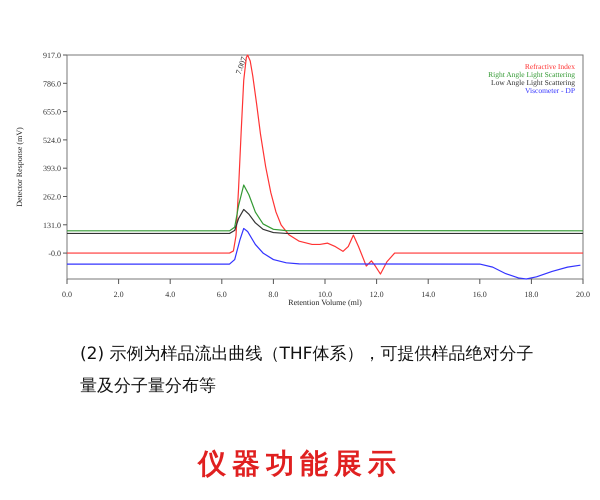  What do you see at coordinates (52, 112) in the screenshot?
I see `y-tick-label: 655.0` at bounding box center [52, 112].